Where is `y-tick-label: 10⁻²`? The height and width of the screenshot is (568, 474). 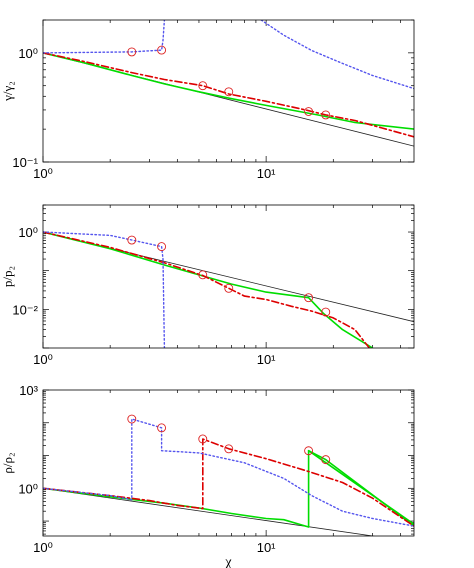
y-tick-label: 10⁻² is located at coordinates (25, 309).